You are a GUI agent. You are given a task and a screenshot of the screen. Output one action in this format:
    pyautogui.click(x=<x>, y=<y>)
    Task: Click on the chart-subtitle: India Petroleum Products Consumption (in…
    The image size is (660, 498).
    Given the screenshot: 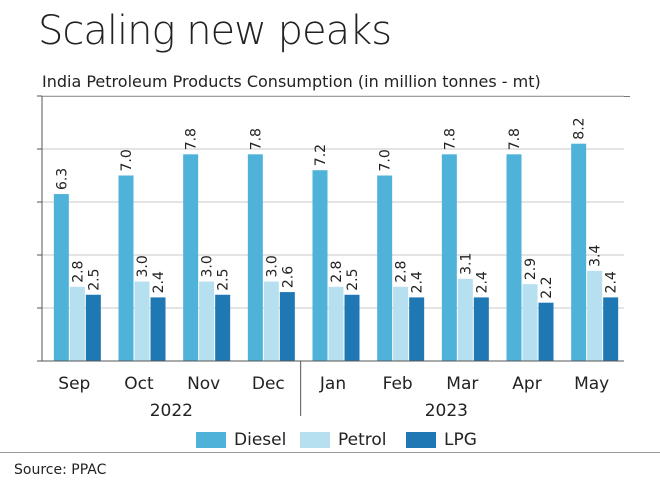 What is the action you would take?
    pyautogui.click(x=291, y=81)
    